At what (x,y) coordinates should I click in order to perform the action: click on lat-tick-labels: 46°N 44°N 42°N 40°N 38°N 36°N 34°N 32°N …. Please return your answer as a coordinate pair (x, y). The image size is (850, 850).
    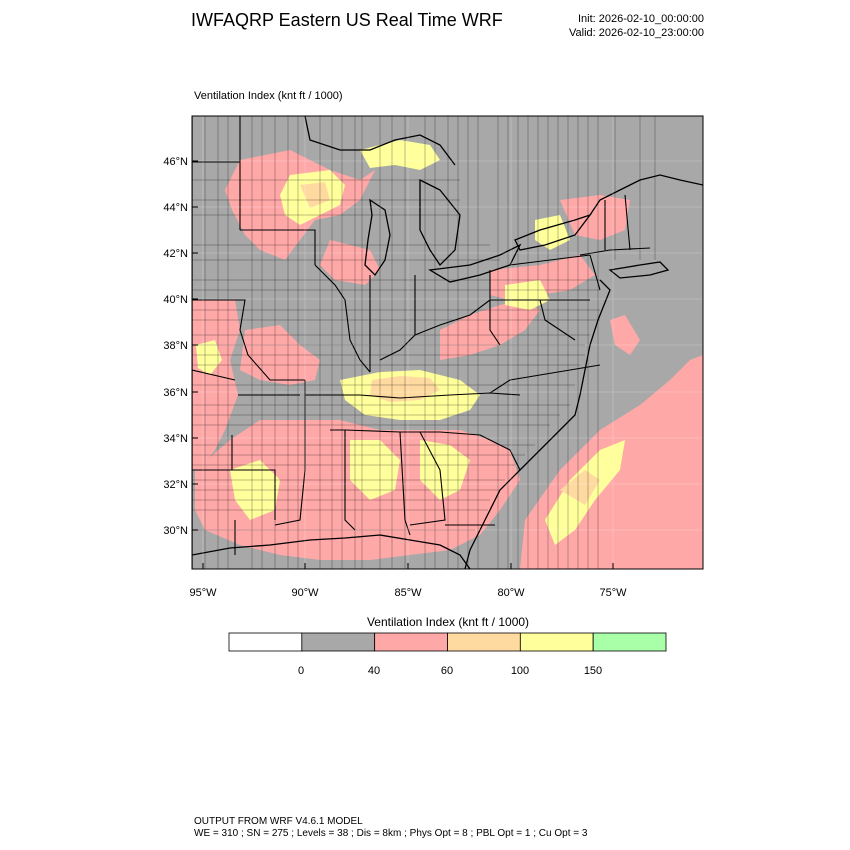
    Looking at the image, I should click on (175, 346).